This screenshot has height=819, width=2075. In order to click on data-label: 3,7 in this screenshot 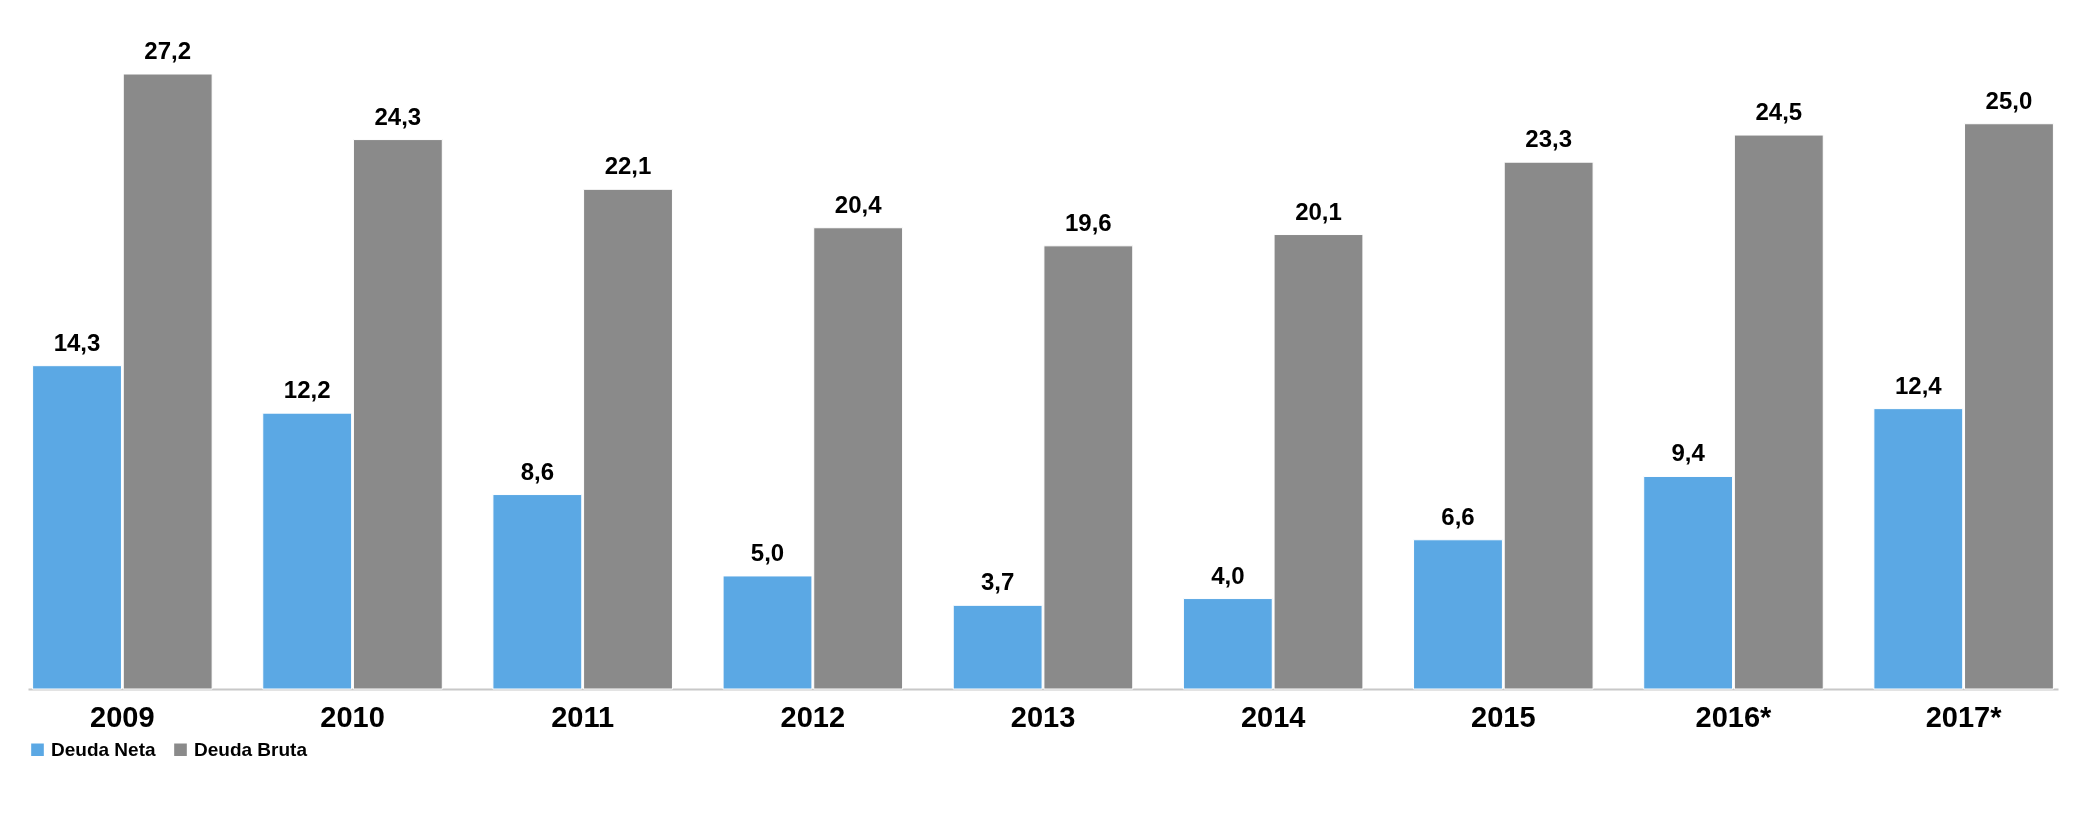, I will do `click(997, 582)`.